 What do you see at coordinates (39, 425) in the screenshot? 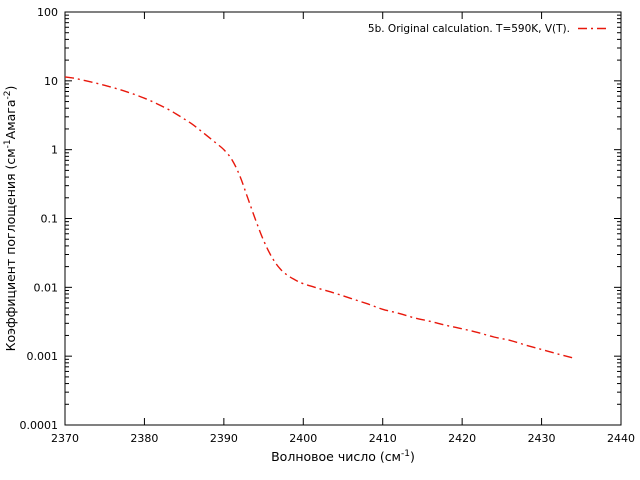
I see `y-tick-label: 0.0001` at bounding box center [39, 425].